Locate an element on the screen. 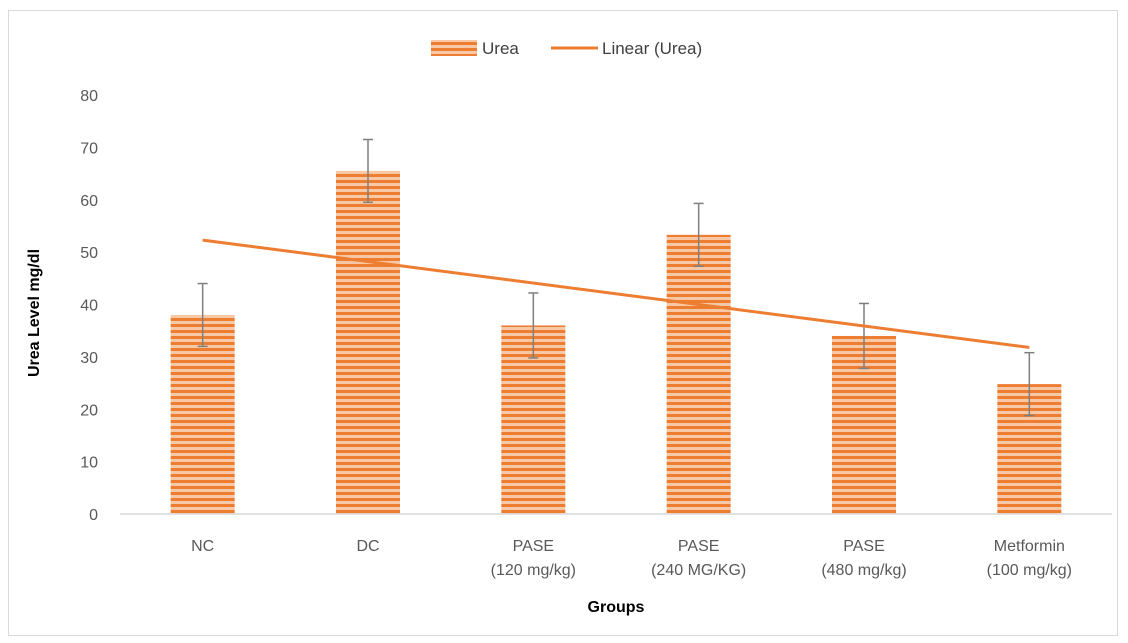 This screenshot has width=1128, height=643. y-tick-label: 60 is located at coordinates (89, 201).